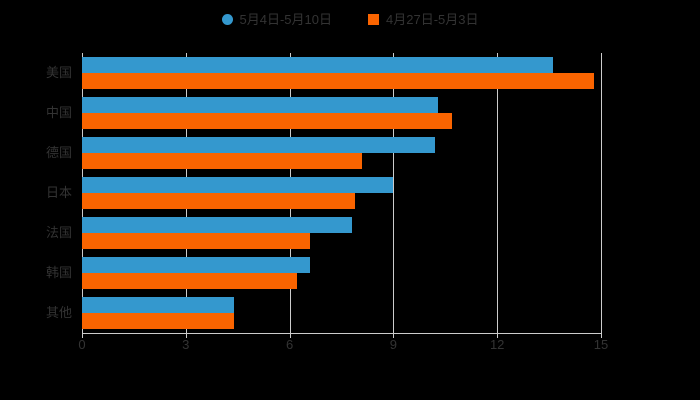 The height and width of the screenshot is (400, 700). I want to click on x-axis-tick-label: 3, so click(186, 344).